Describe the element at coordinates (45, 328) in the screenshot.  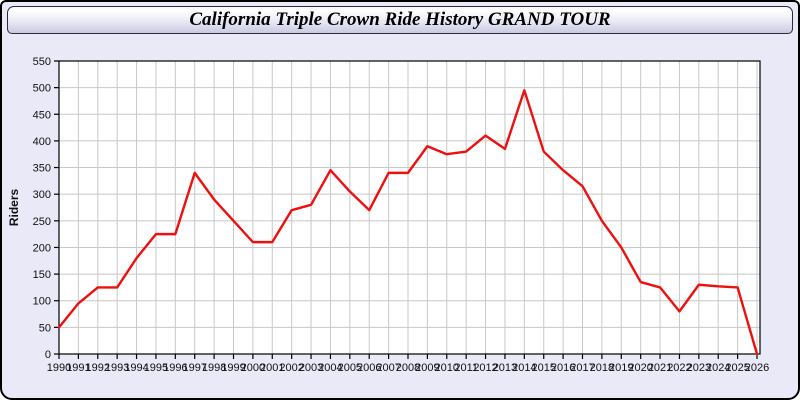
I see `svg-text: 50` at that location.